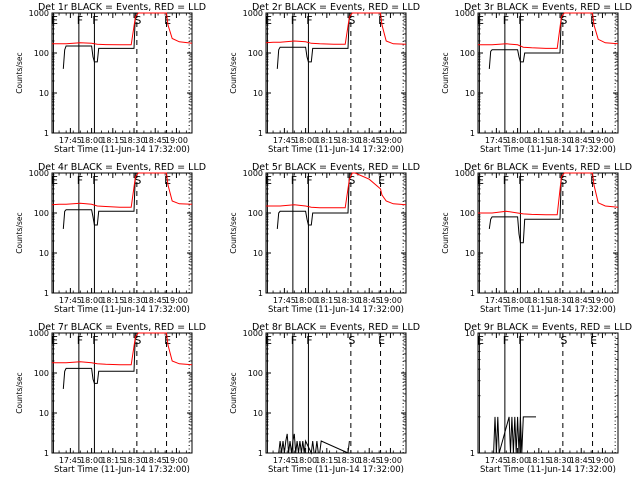  What do you see at coordinates (336, 7) in the screenshot?
I see `chart-title: Det 2r BLACK = Events, RED = LLD` at bounding box center [336, 7].